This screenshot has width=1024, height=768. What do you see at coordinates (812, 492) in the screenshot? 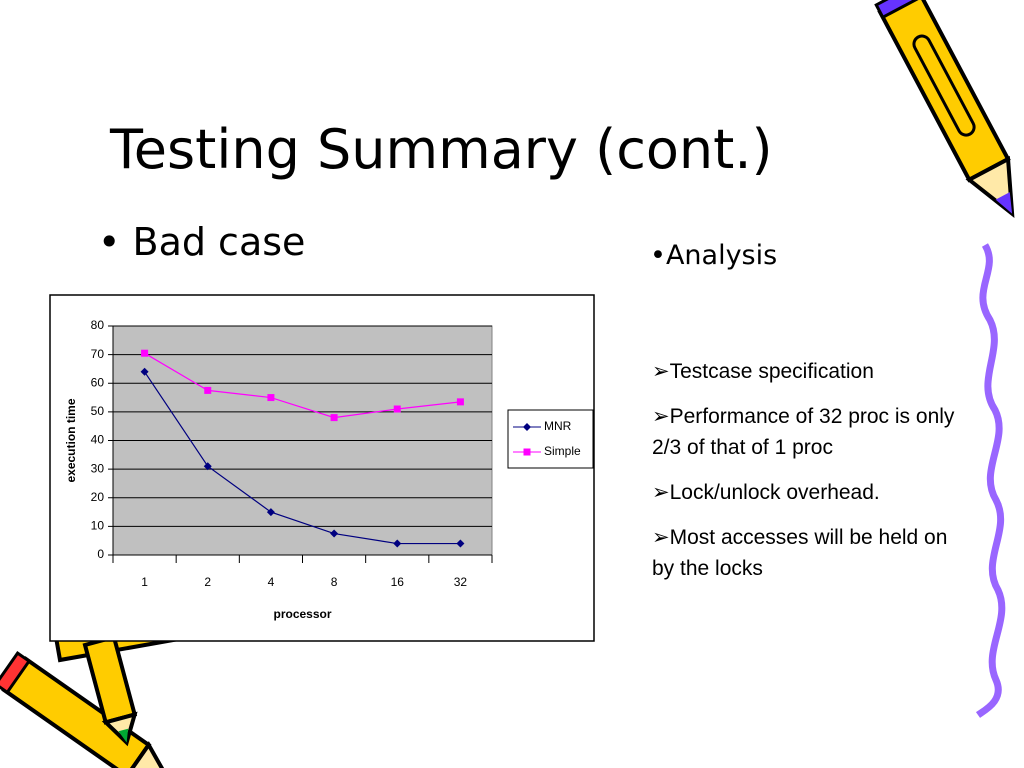
I see `point: Lock/unlock overhead.` at bounding box center [812, 492].